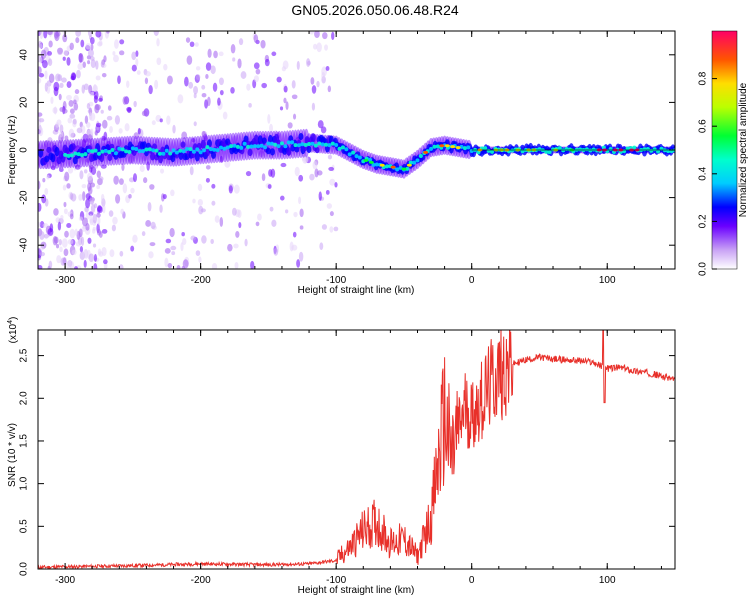 The height and width of the screenshot is (600, 750). What do you see at coordinates (724, 150) in the screenshot?
I see `colorbar-gradient` at bounding box center [724, 150].